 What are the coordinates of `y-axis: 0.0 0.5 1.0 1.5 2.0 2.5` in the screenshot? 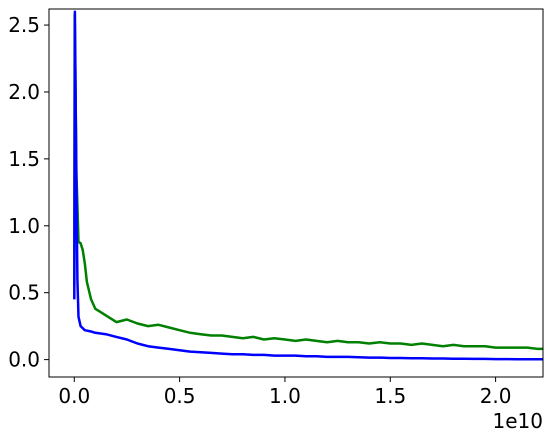 It's located at (28, 192).